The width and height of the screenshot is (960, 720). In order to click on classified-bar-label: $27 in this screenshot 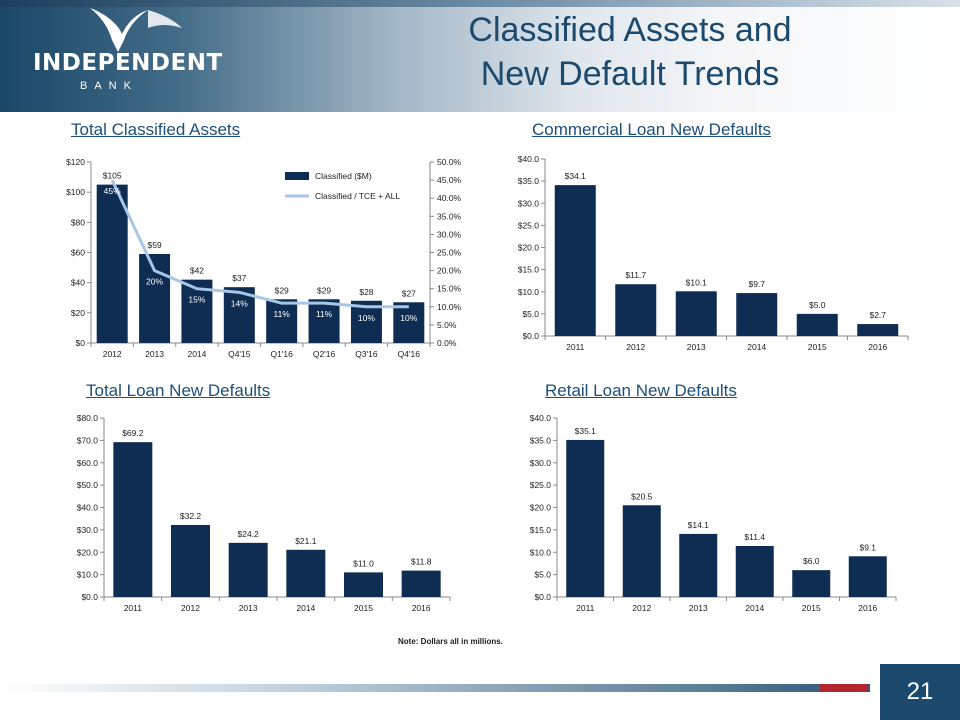, I will do `click(409, 293)`.